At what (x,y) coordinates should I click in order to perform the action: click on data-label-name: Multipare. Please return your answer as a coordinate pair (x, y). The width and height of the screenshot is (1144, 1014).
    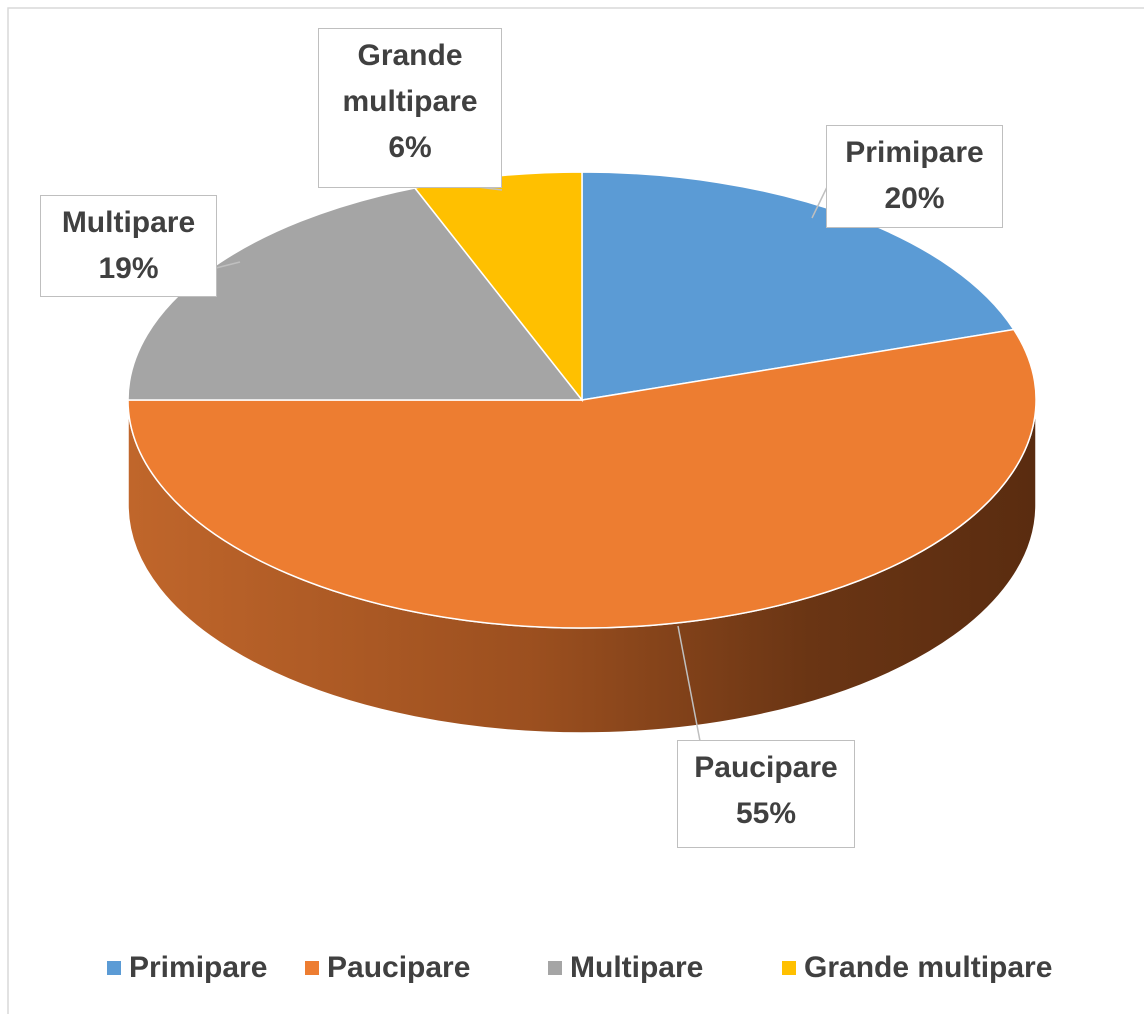
    Looking at the image, I should click on (128, 222).